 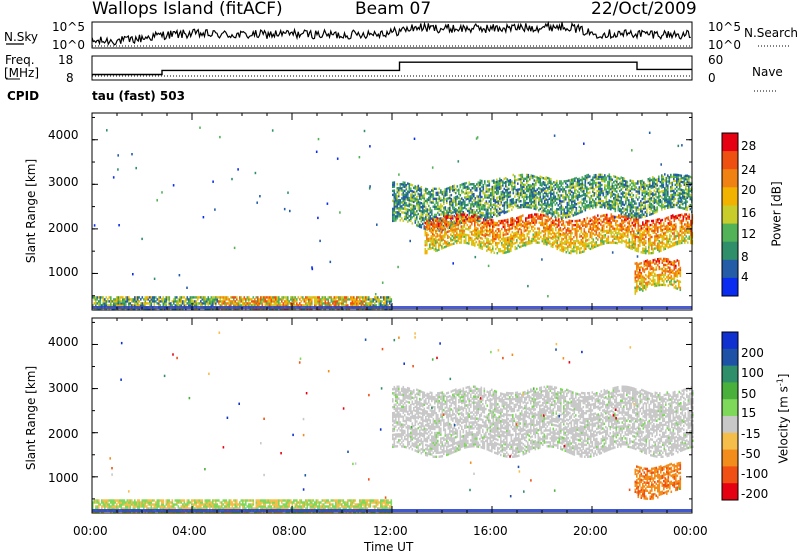 What do you see at coordinates (289, 531) in the screenshot?
I see `xtick-0800: 08:00` at bounding box center [289, 531].